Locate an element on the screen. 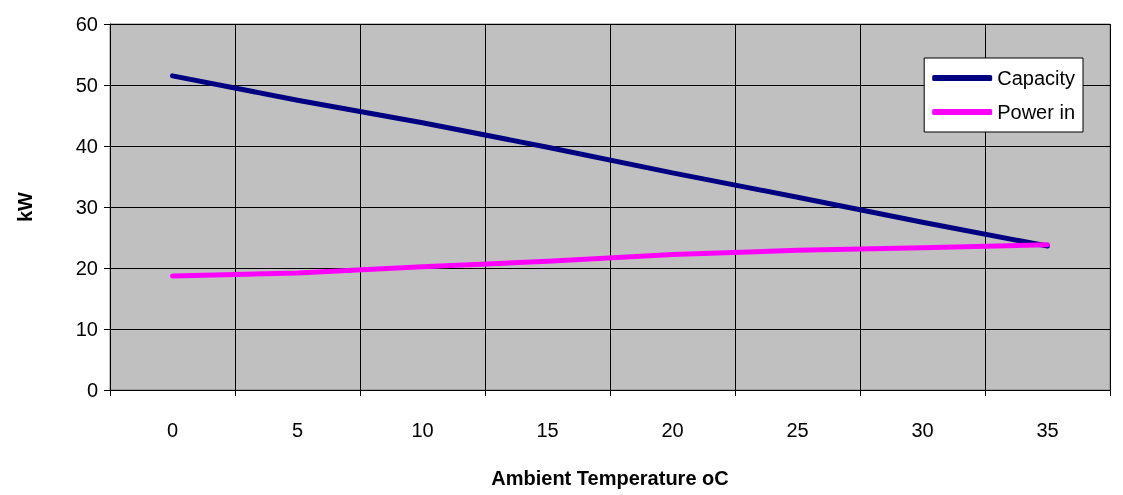  y-tick-label: 60 is located at coordinates (86, 24).